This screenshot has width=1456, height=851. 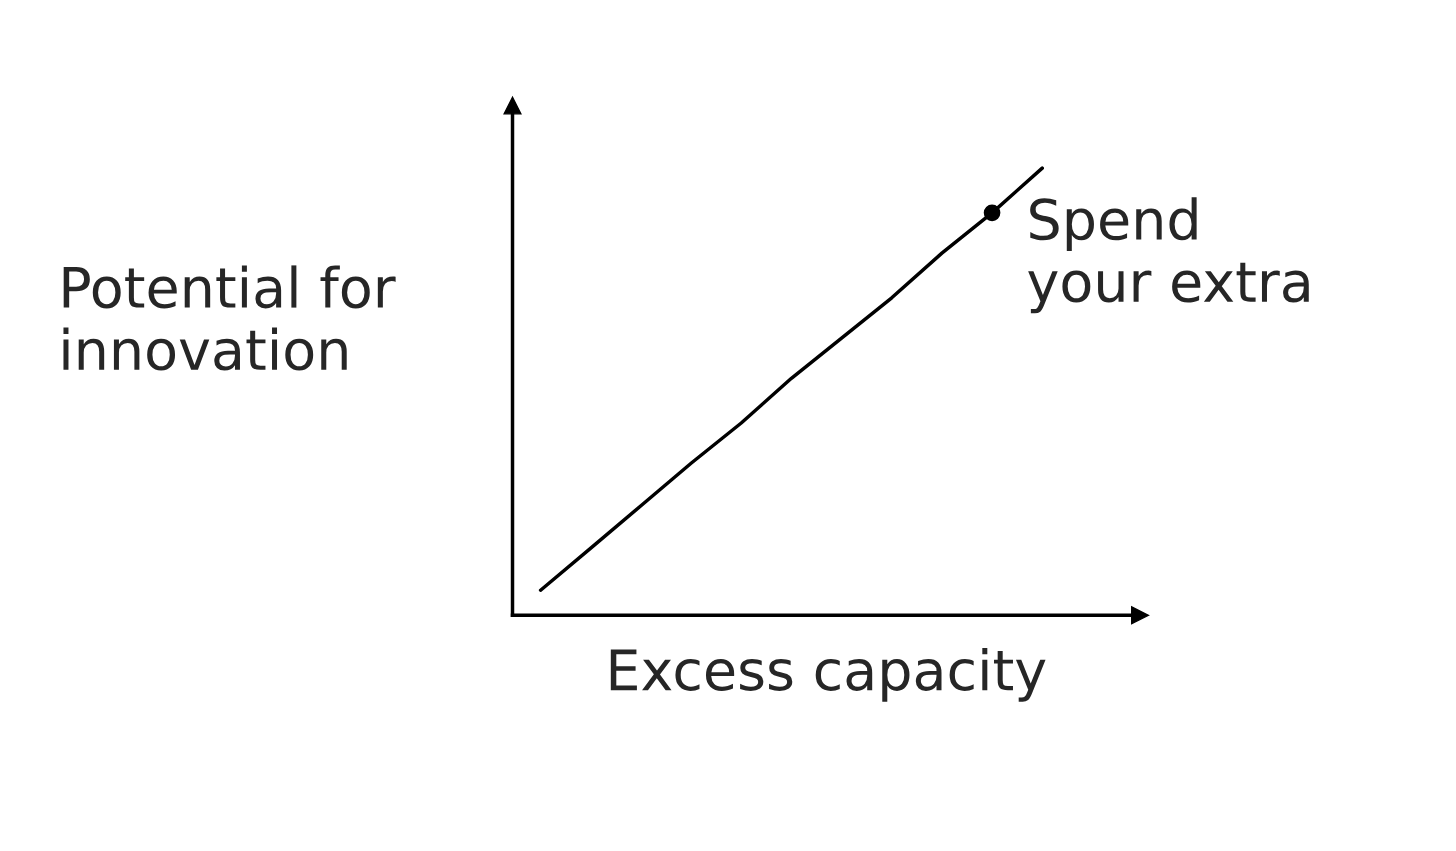 What do you see at coordinates (229, 318) in the screenshot?
I see `y-axis-title: Potential for innovation` at bounding box center [229, 318].